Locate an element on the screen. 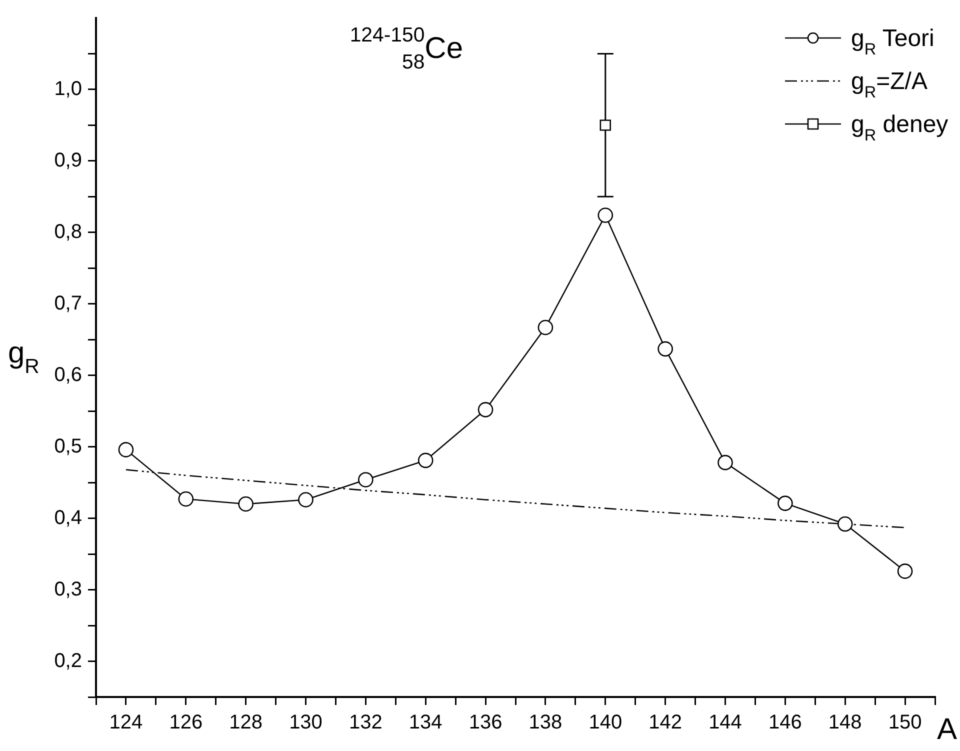 This screenshot has width=960, height=751. x-tick-label: 140 is located at coordinates (605, 723).